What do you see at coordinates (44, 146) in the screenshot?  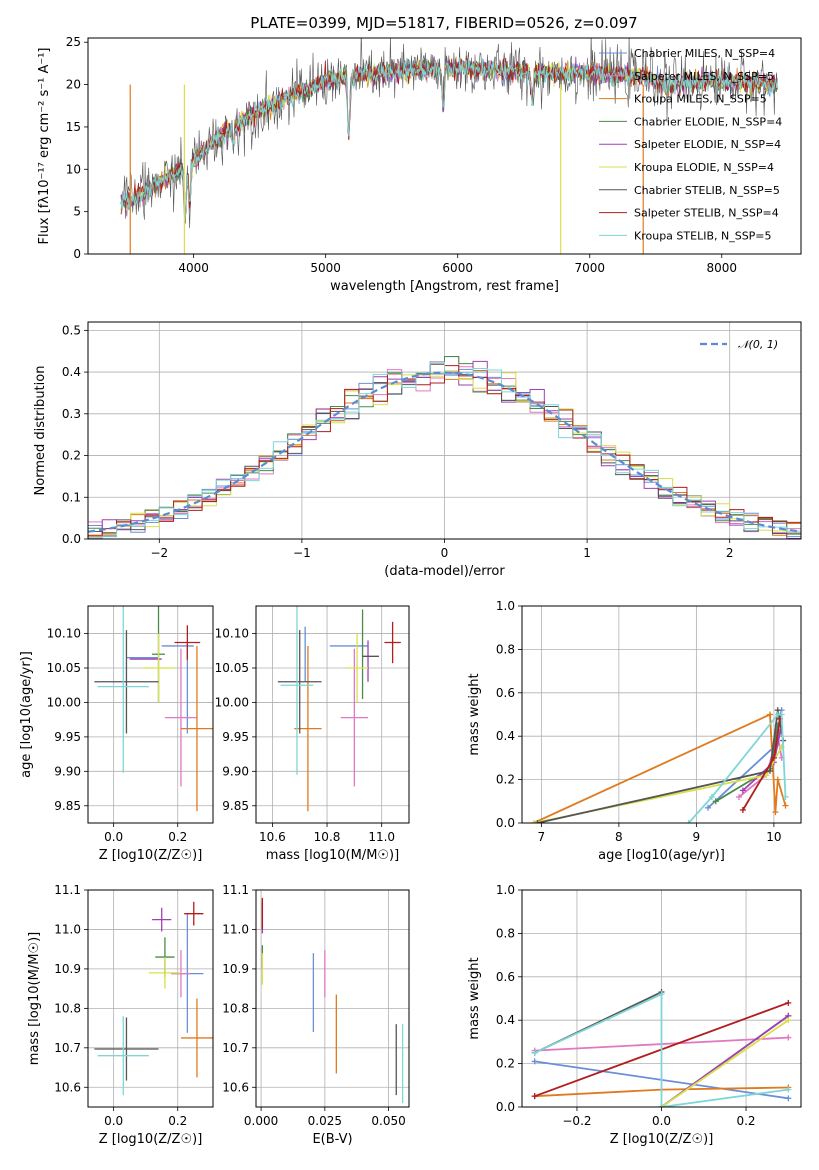 I see `y-axis-label: Flux [fλ10⁻¹⁷ erg cm⁻² s⁻¹ A⁻¹]` at bounding box center [44, 146].